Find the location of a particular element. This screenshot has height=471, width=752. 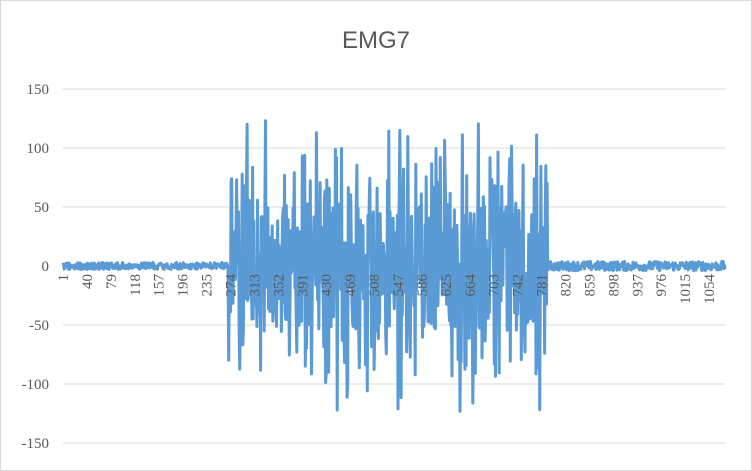

y-tick-label: -50 is located at coordinates (39, 326).